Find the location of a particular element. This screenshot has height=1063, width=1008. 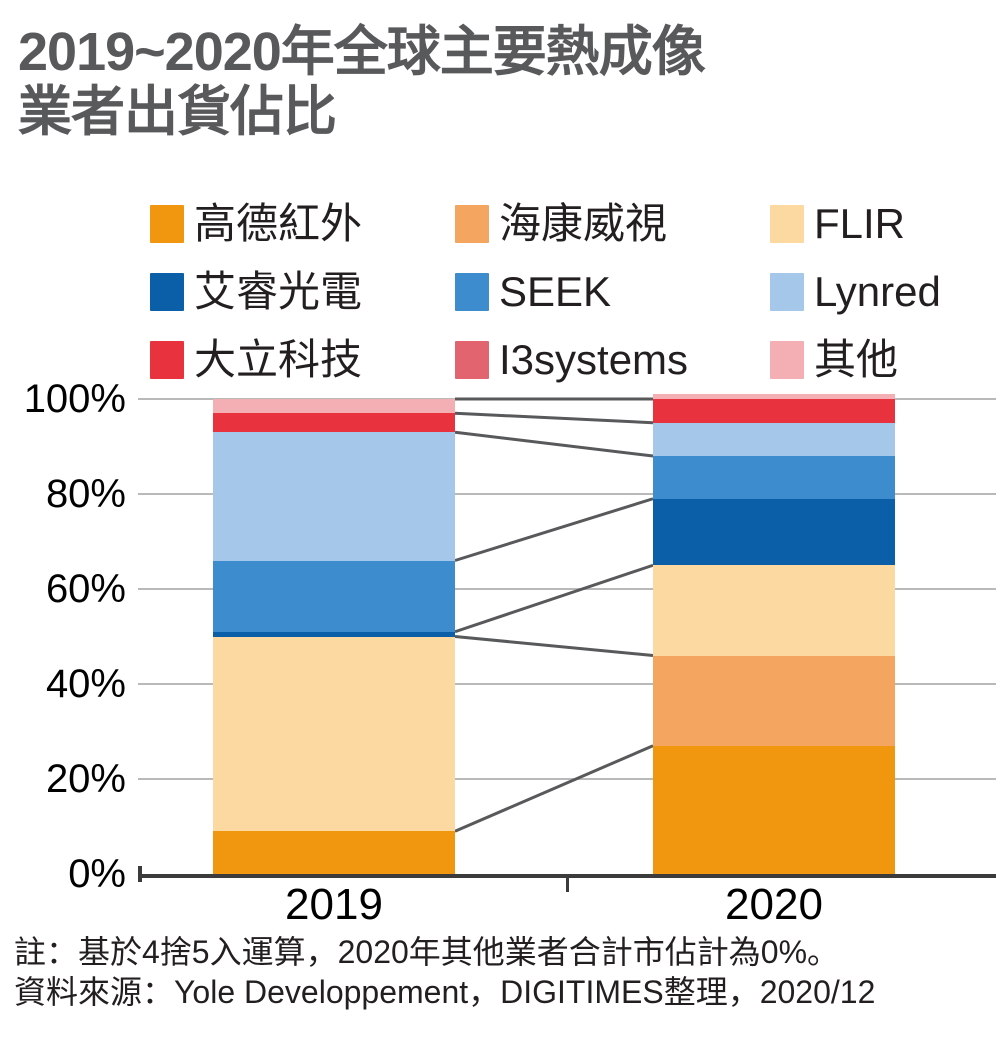

legend-item-hikvision: 海康威視 is located at coordinates (612, 224).